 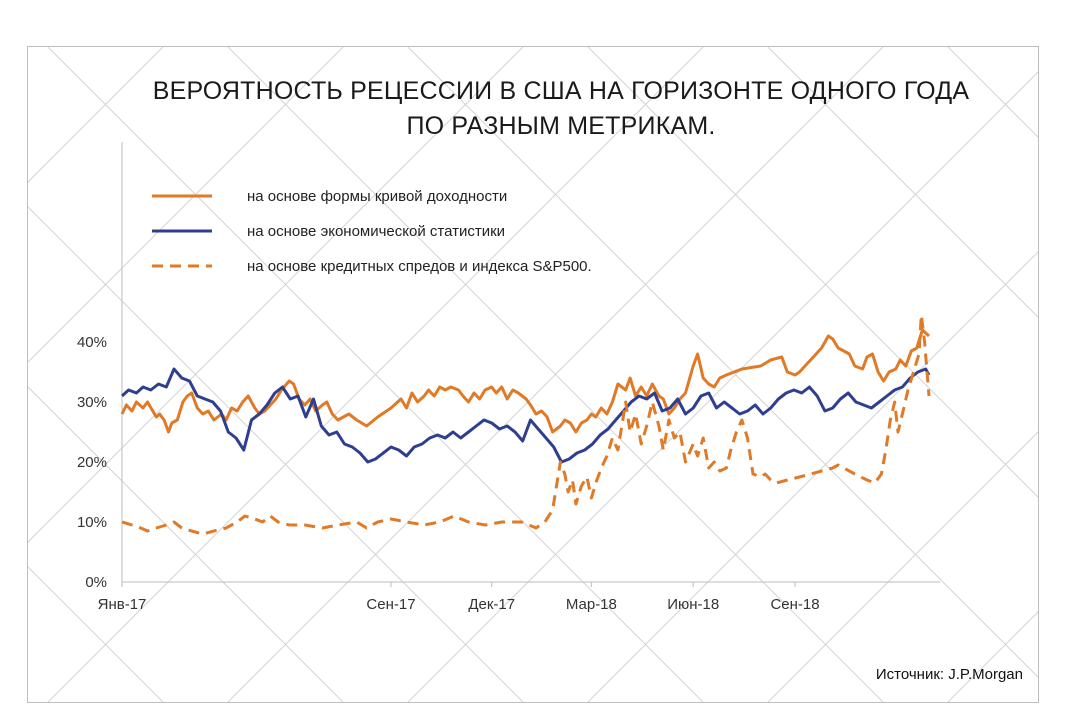 I want to click on source-note: Источник: J.P.Morgan, so click(x=949, y=674).